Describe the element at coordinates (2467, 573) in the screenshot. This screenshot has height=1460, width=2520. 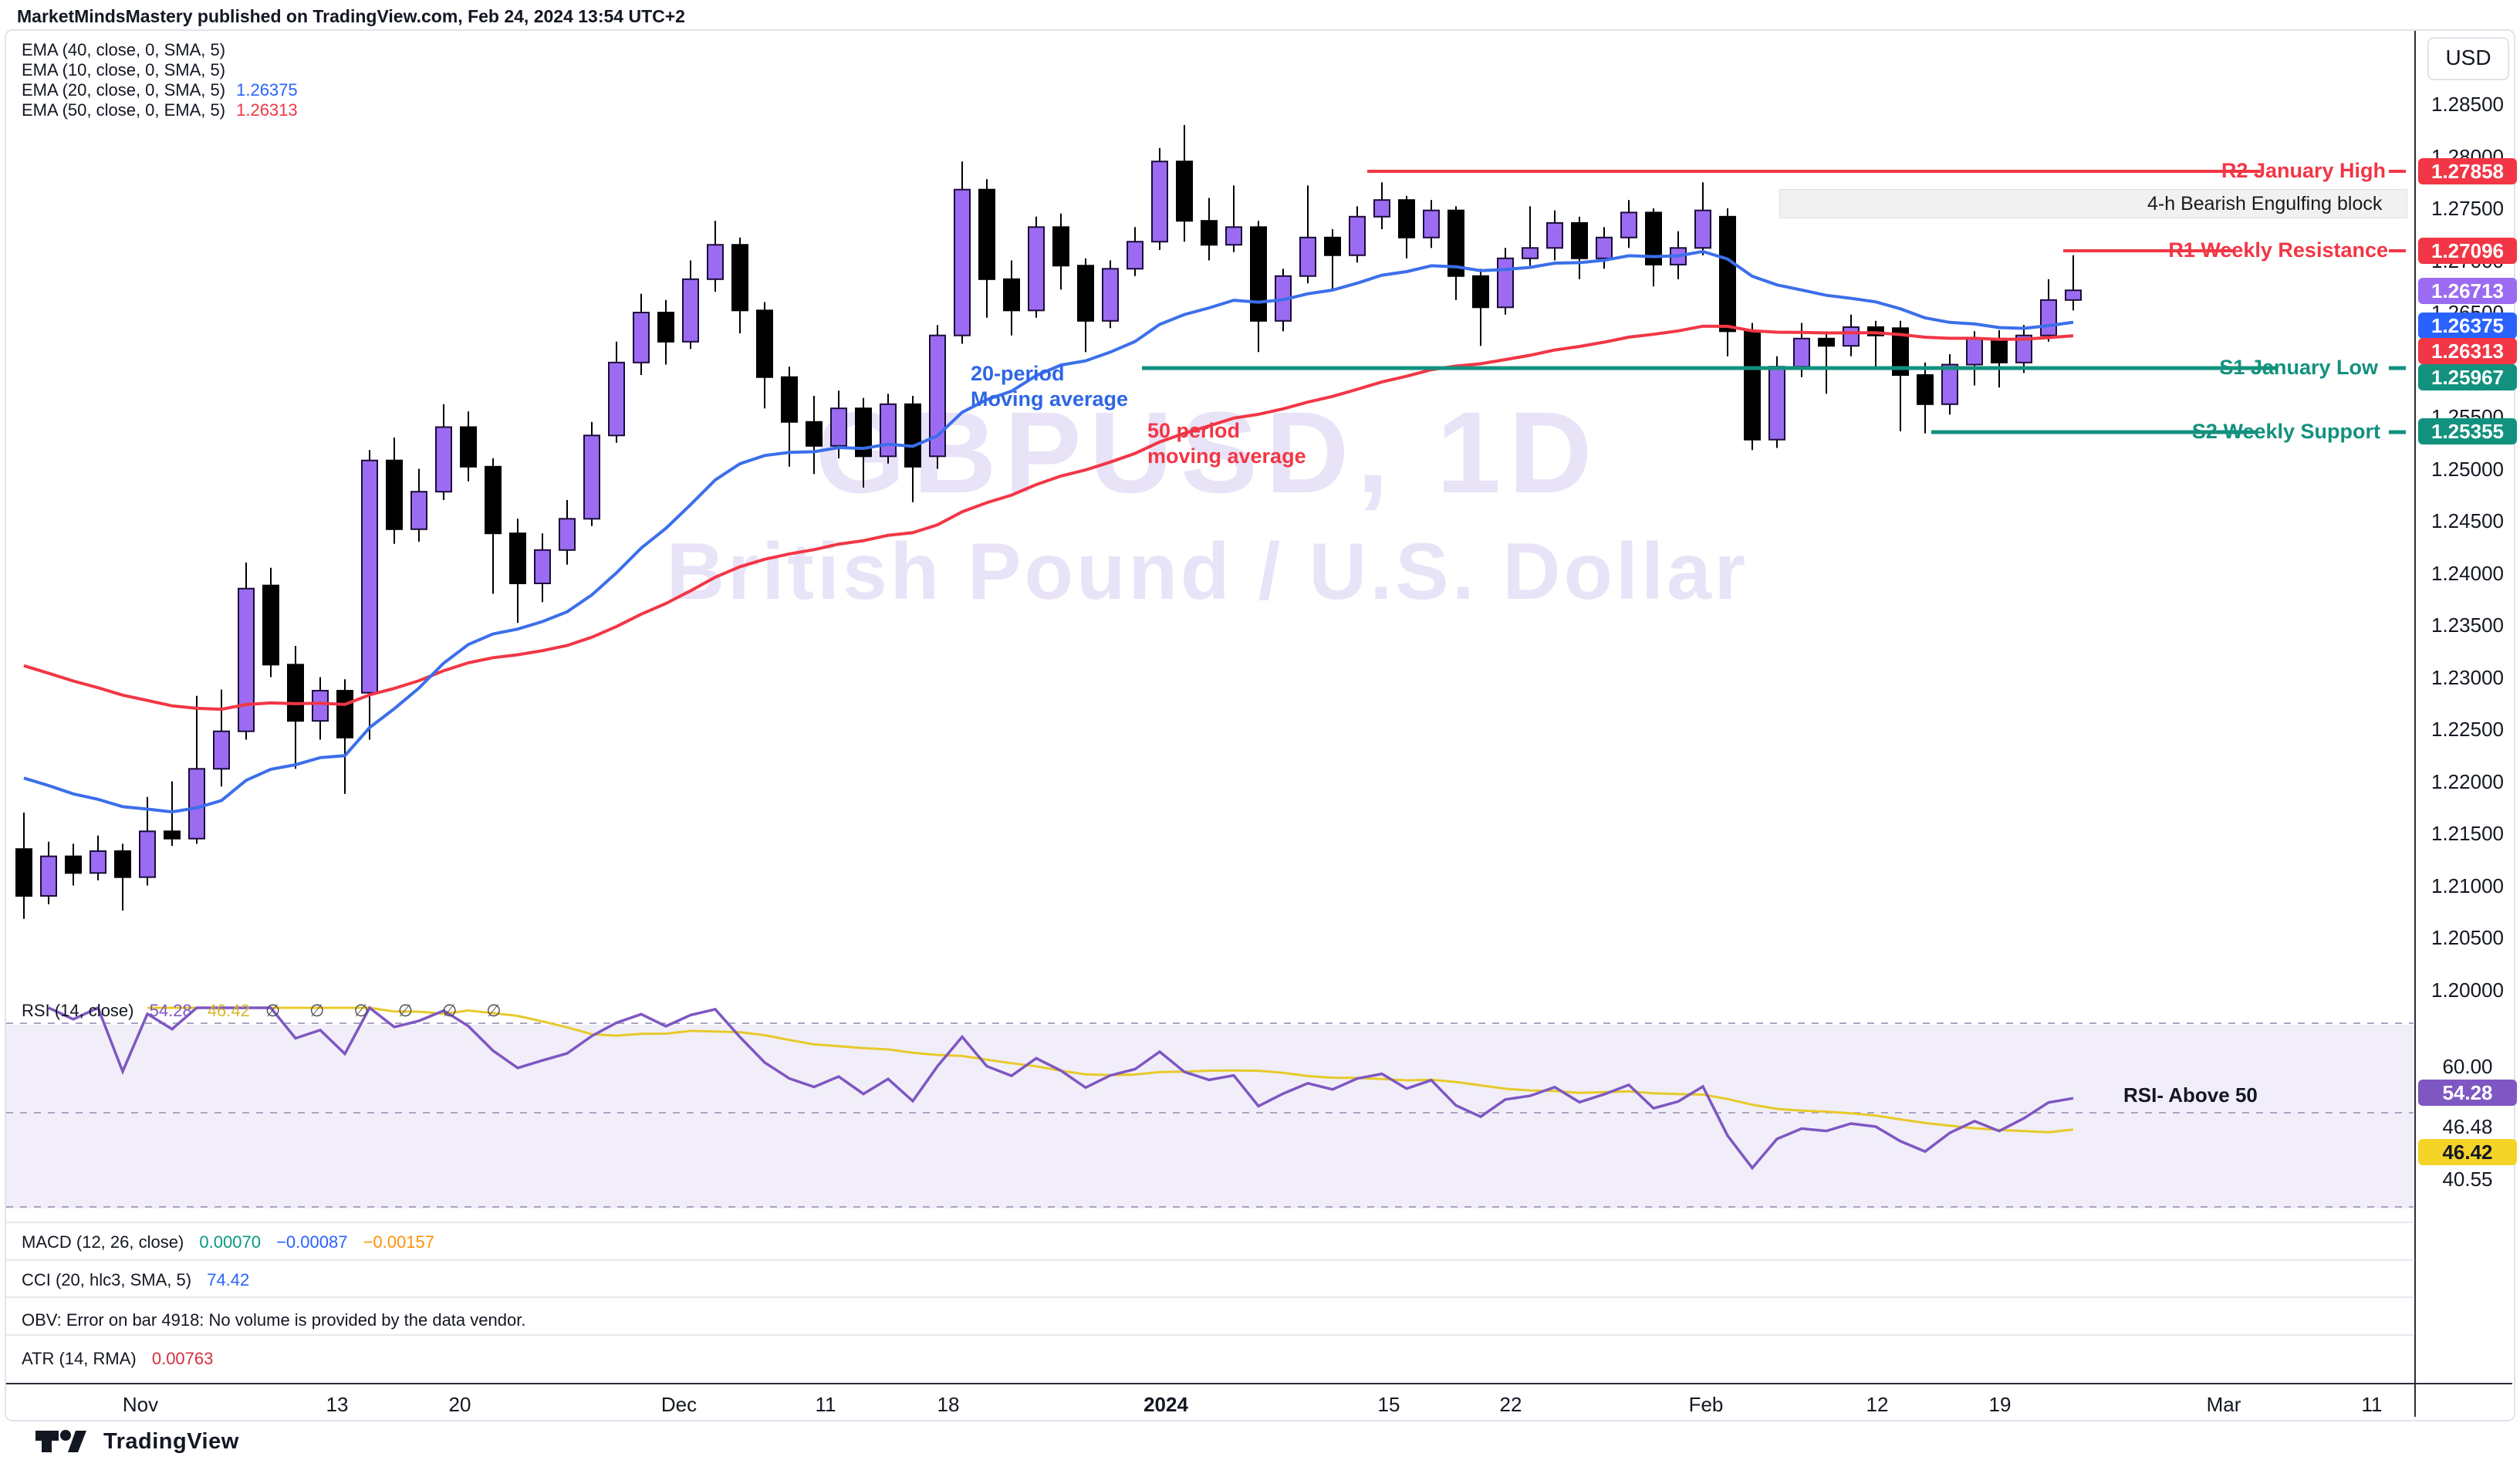
I see `price-tick: 1.24000` at that location.